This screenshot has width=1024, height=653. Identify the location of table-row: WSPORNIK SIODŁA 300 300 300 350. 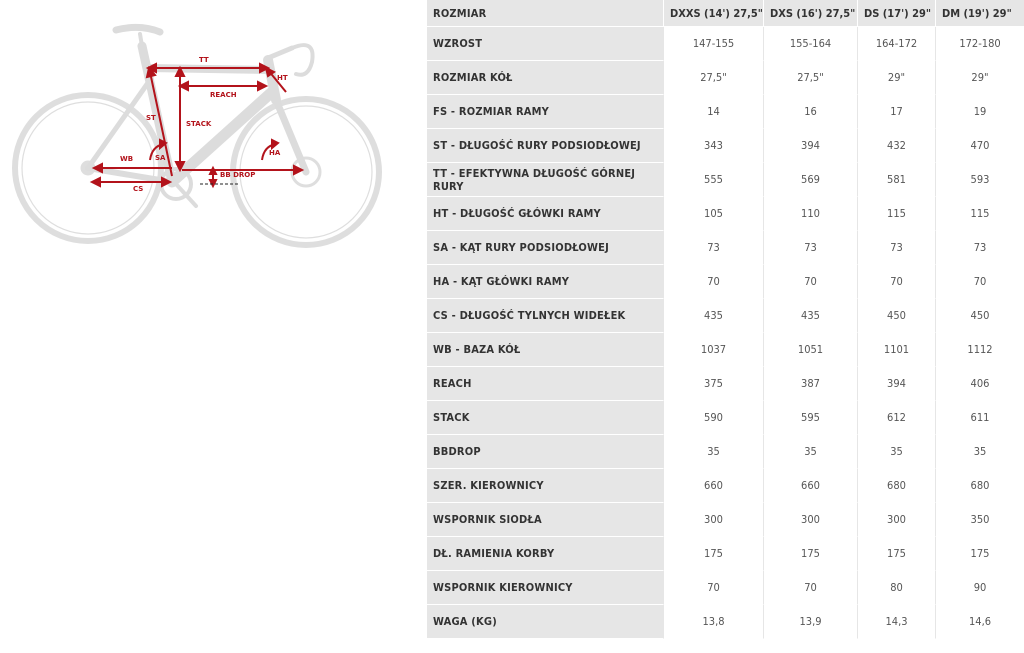
(725, 520).